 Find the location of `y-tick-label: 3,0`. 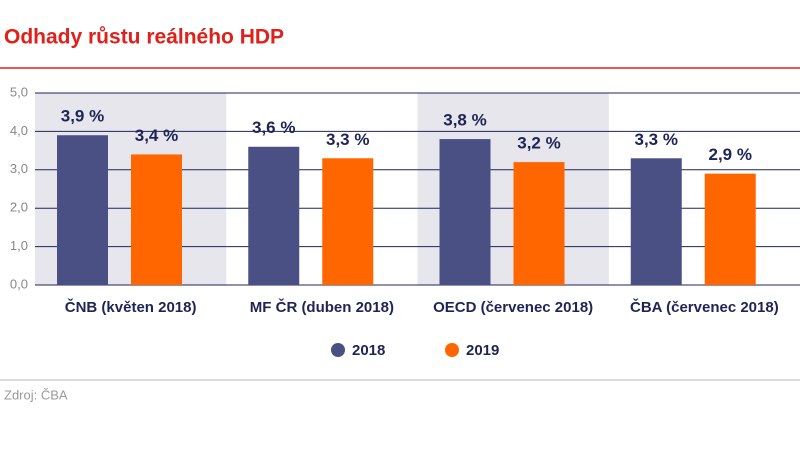

y-tick-label: 3,0 is located at coordinates (19, 168).